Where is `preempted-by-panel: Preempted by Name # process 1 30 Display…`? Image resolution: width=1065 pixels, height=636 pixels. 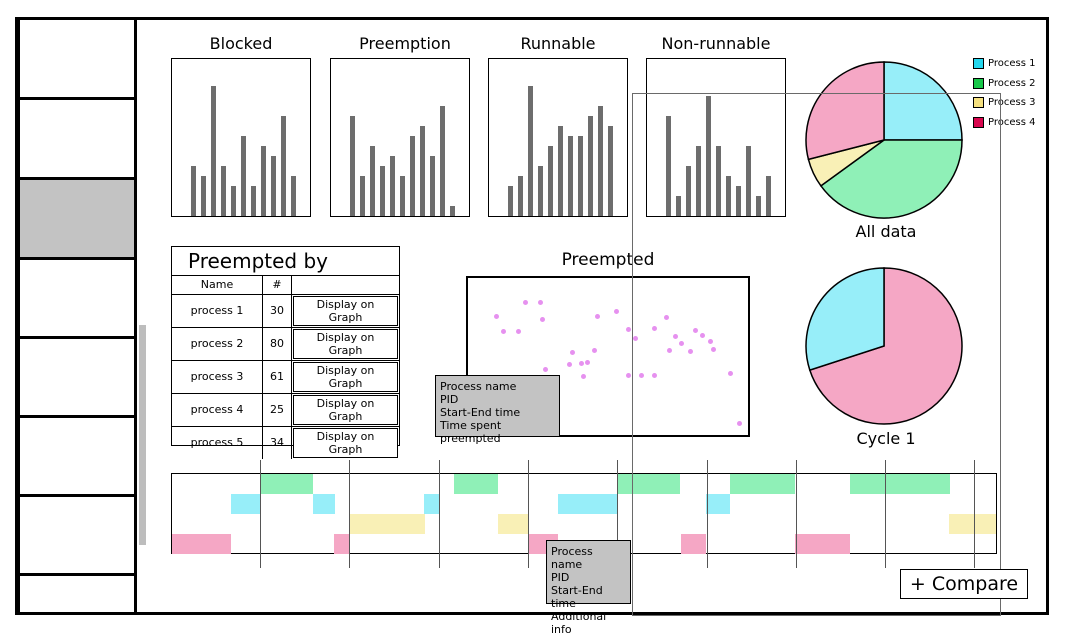
preempted-by-panel: Preempted by Name # process 1 30 Display… is located at coordinates (285, 352).